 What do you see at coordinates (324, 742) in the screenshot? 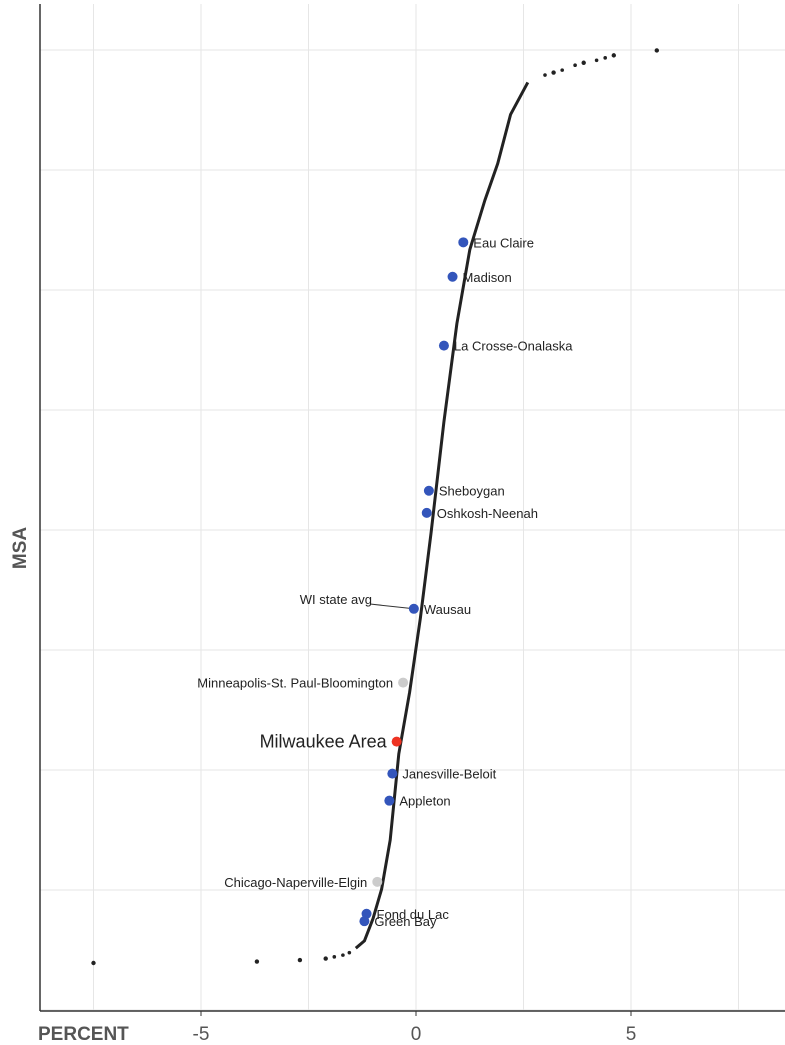
I see `point-label: Milwaukee Area` at bounding box center [324, 742].